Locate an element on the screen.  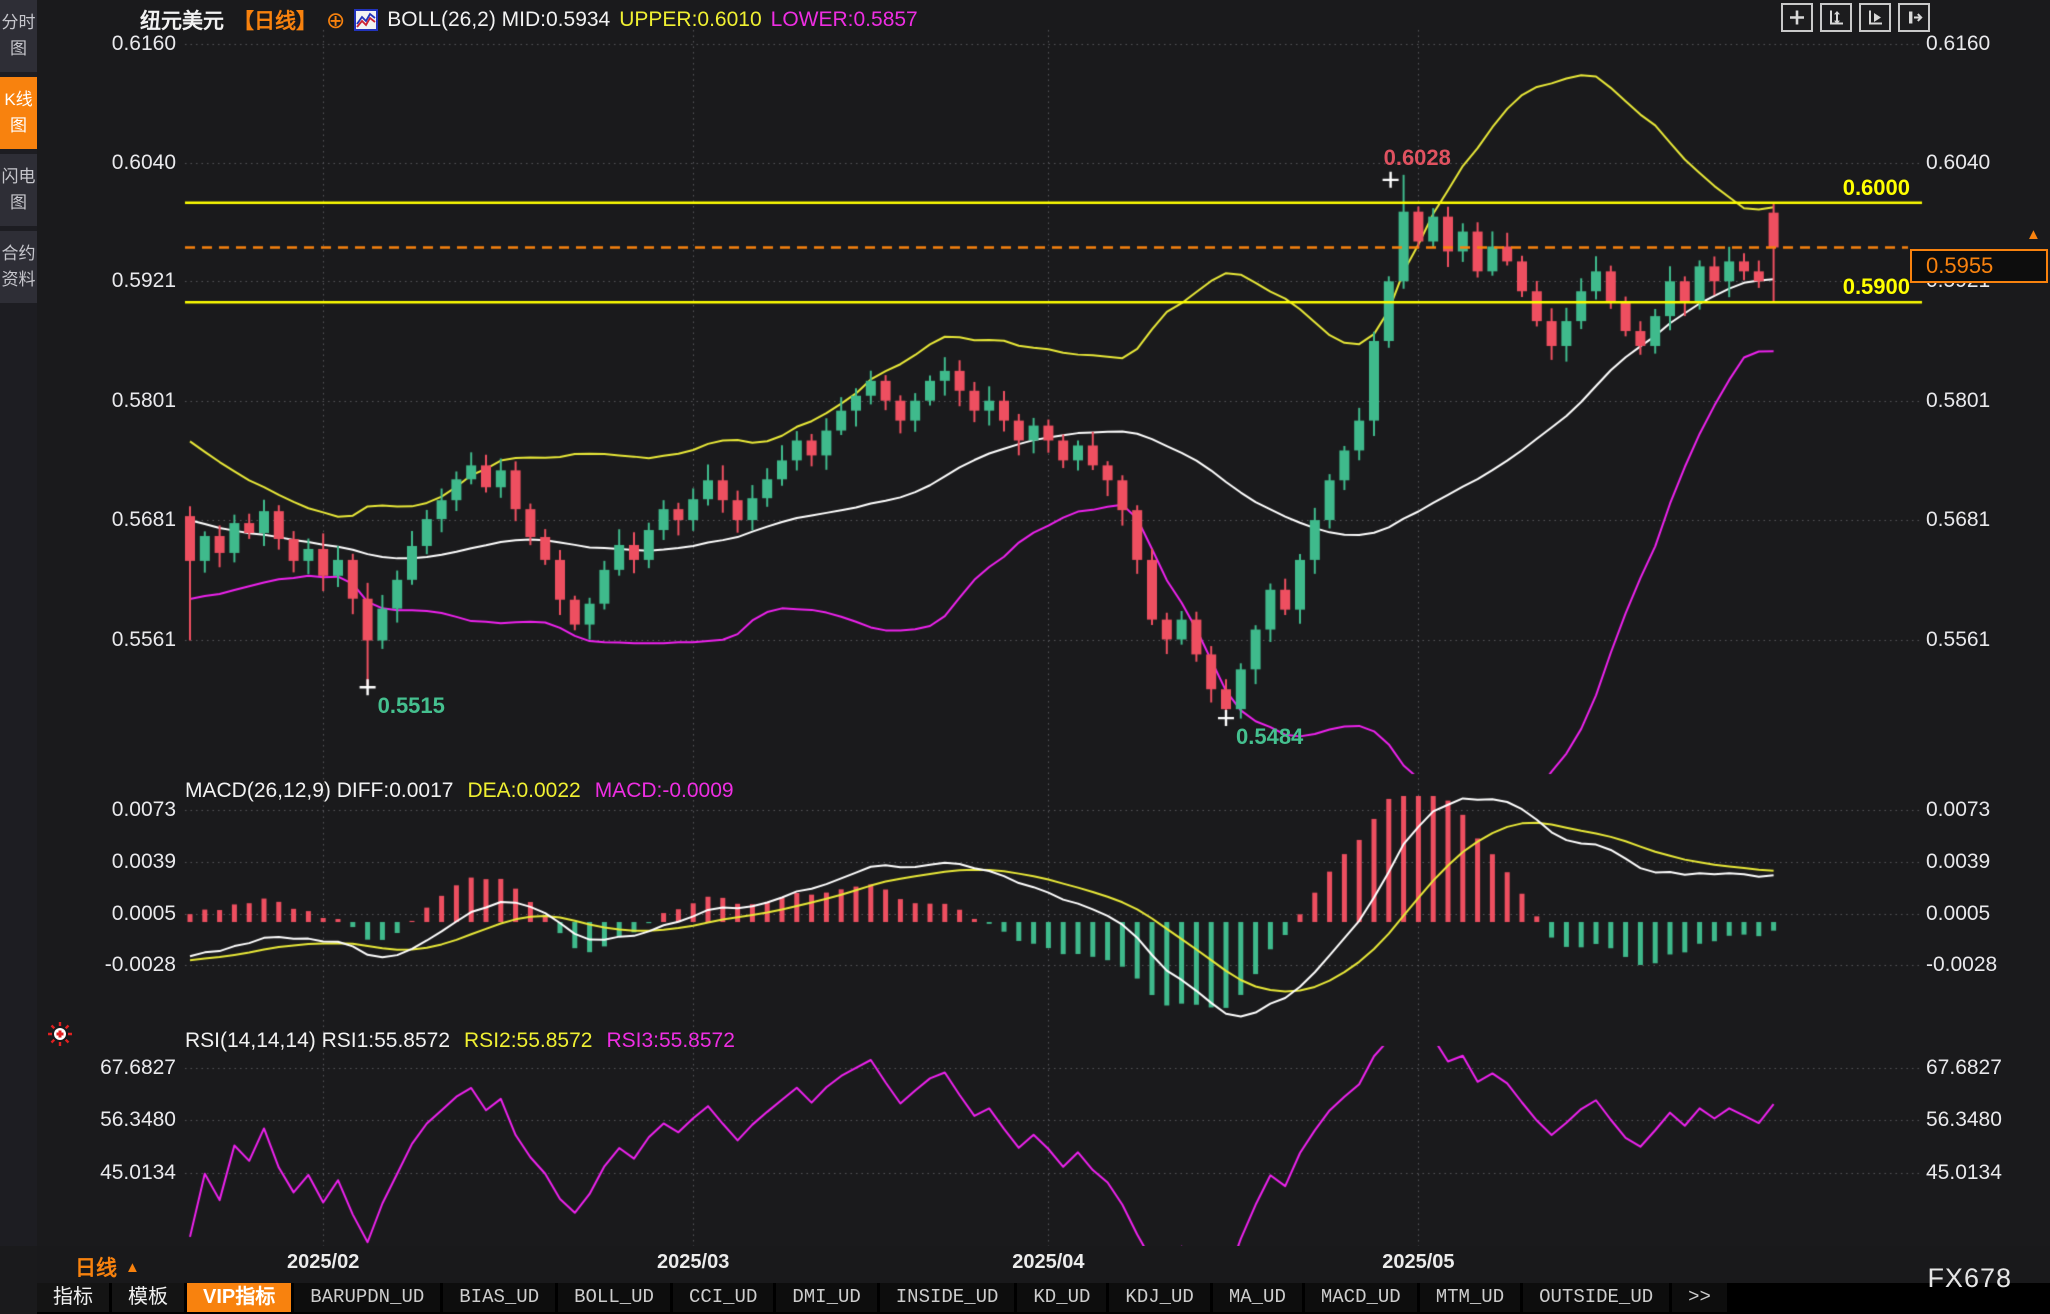
annotation-low1: 0.5515 is located at coordinates (411, 706).